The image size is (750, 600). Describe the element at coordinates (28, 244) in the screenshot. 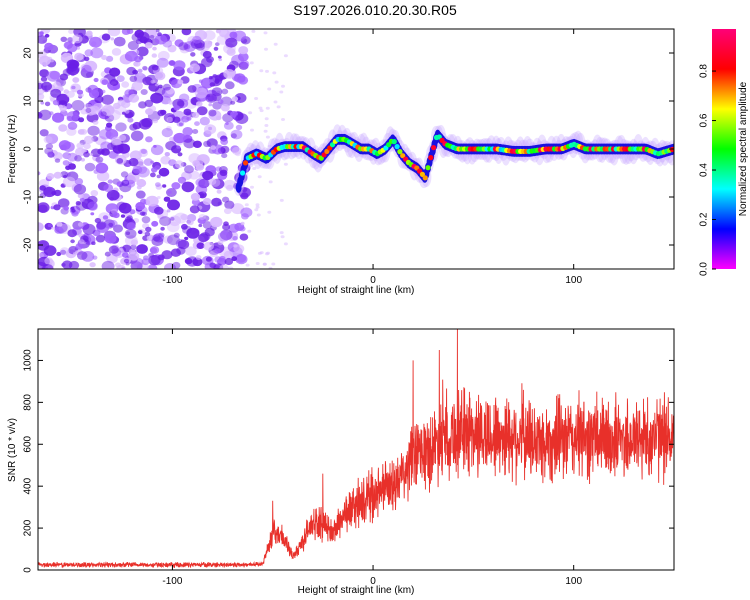

I see `y-tick-label: -20` at that location.